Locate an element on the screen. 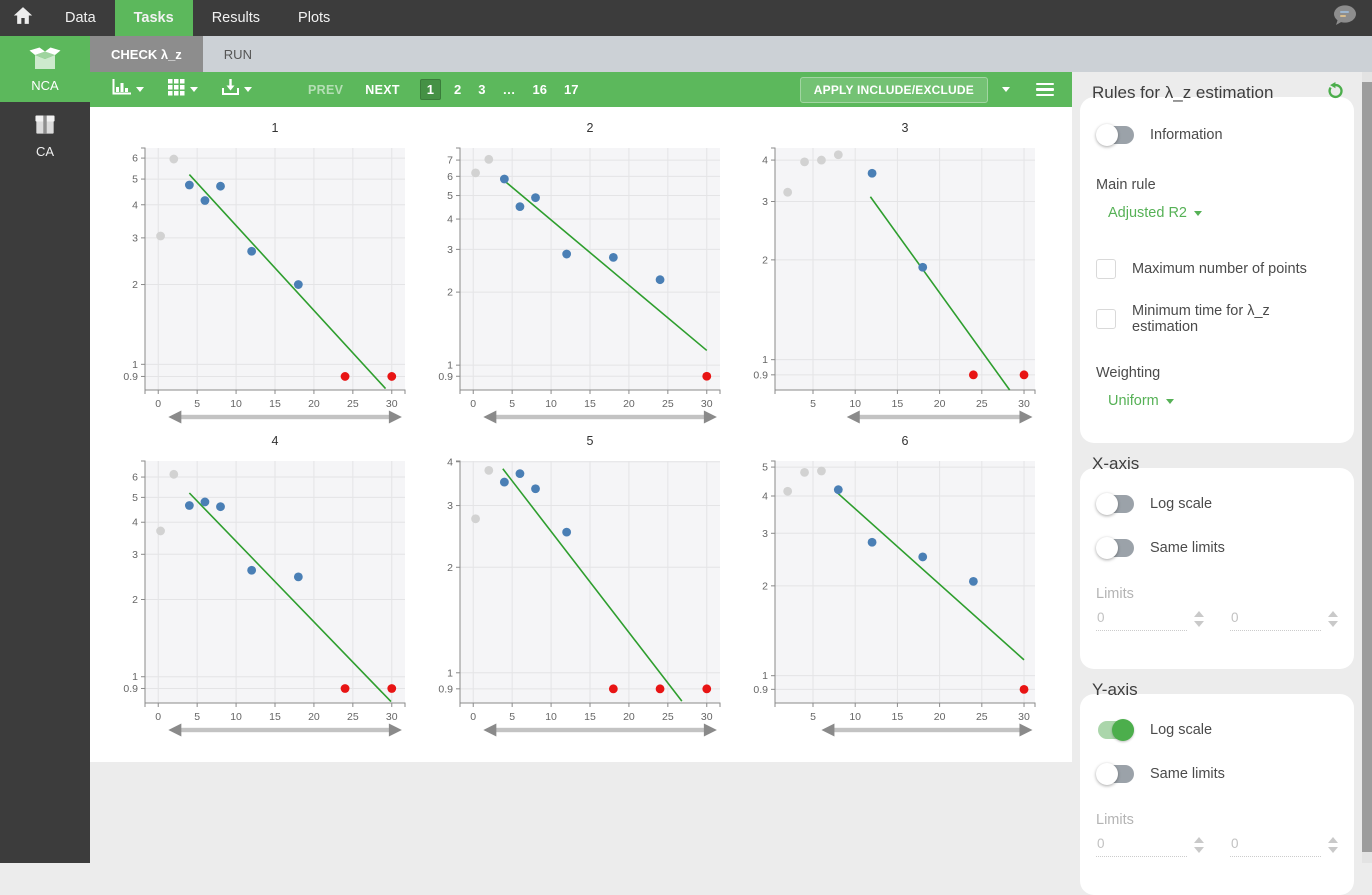 This screenshot has width=1372, height=895. subplot-6: 6 5 10 15 20 25 30 5 4 3 2 1 0.9 is located at coordinates (887, 583).